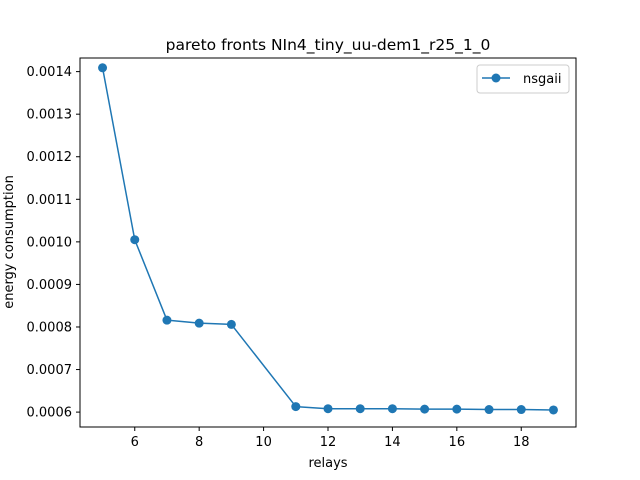 The height and width of the screenshot is (480, 640). What do you see at coordinates (328, 45) in the screenshot?
I see `chart-title: pareto fronts NIn4_tiny_uu-dem1_r25_1_0` at bounding box center [328, 45].